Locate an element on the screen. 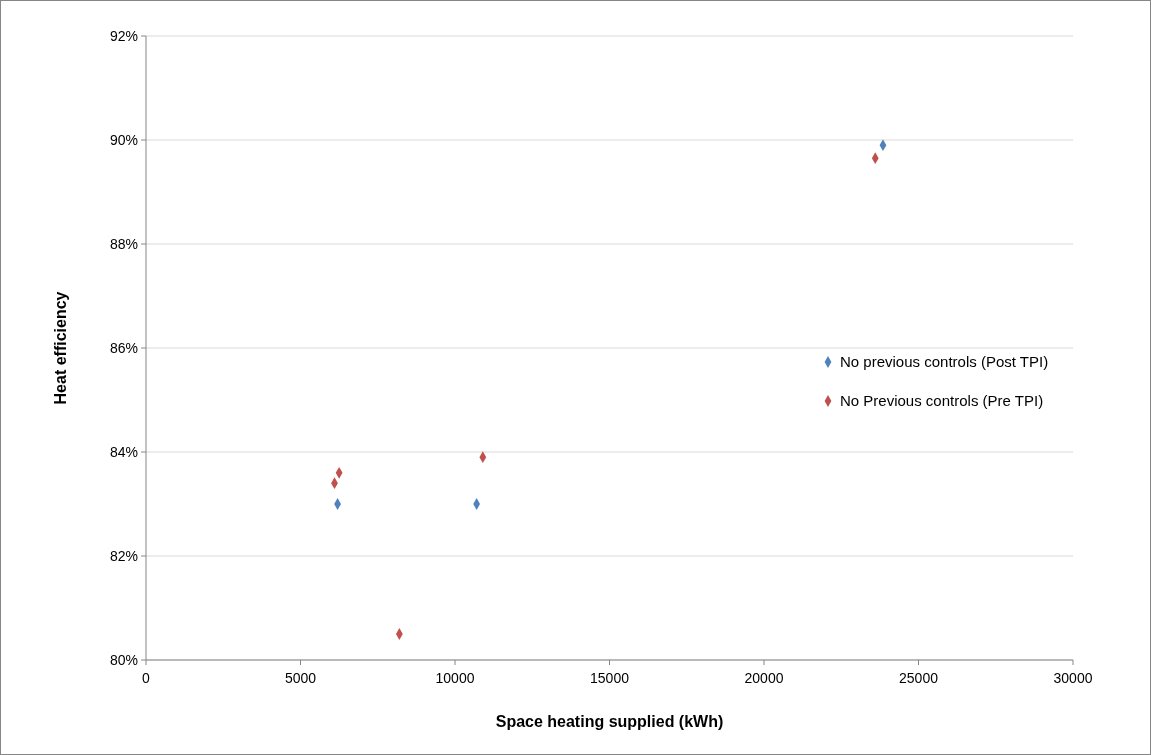 This screenshot has height=755, width=1151. x-tick-label: 20000 is located at coordinates (764, 678).